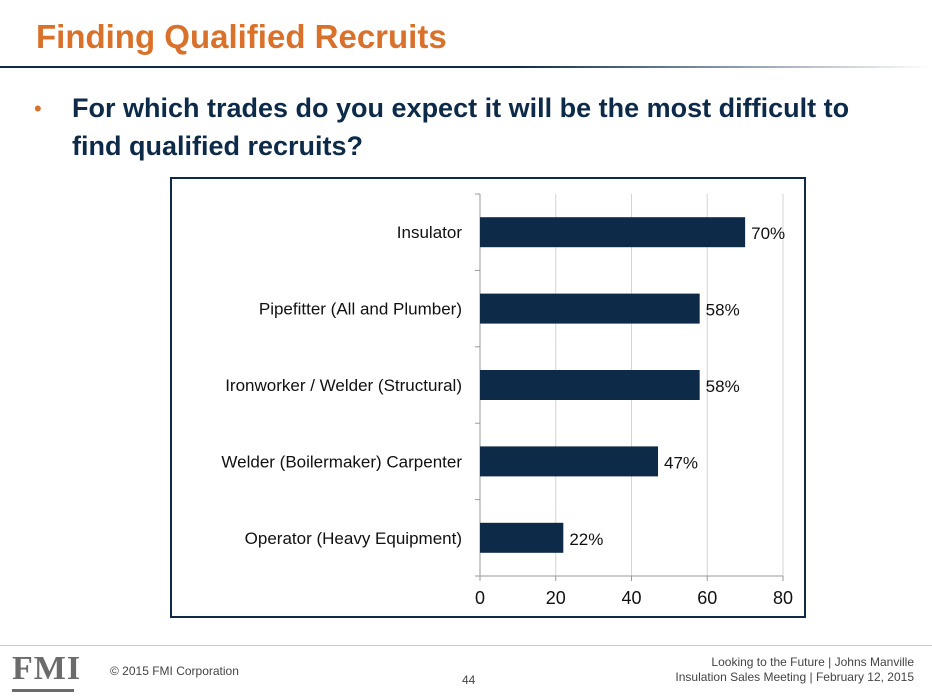  Describe the element at coordinates (586, 539) in the screenshot. I see `data-label-4: 22%` at that location.